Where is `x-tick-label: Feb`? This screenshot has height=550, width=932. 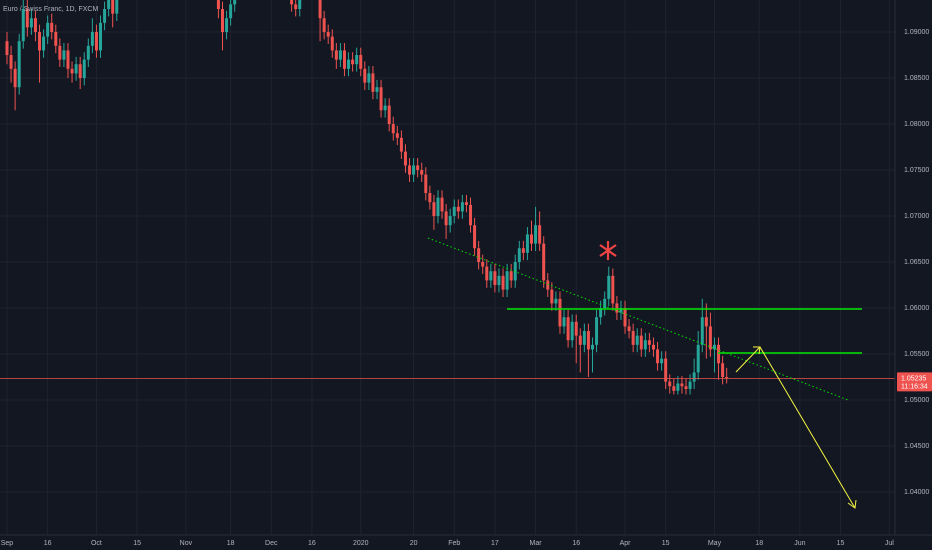
x-tick-label: Feb is located at coordinates (454, 543).